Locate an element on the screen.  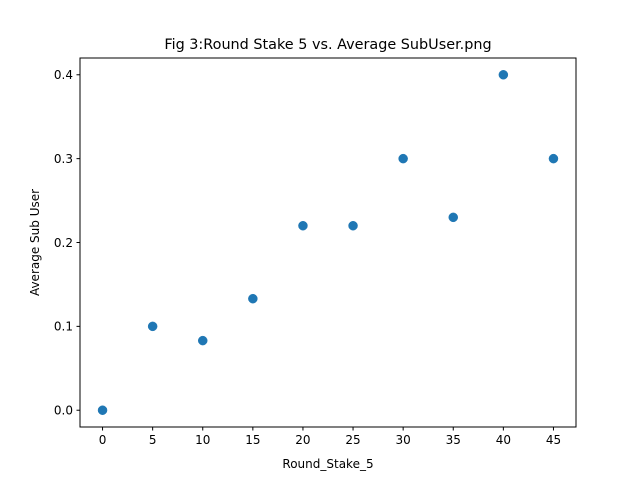
x-tick-label: 15 is located at coordinates (252, 440).